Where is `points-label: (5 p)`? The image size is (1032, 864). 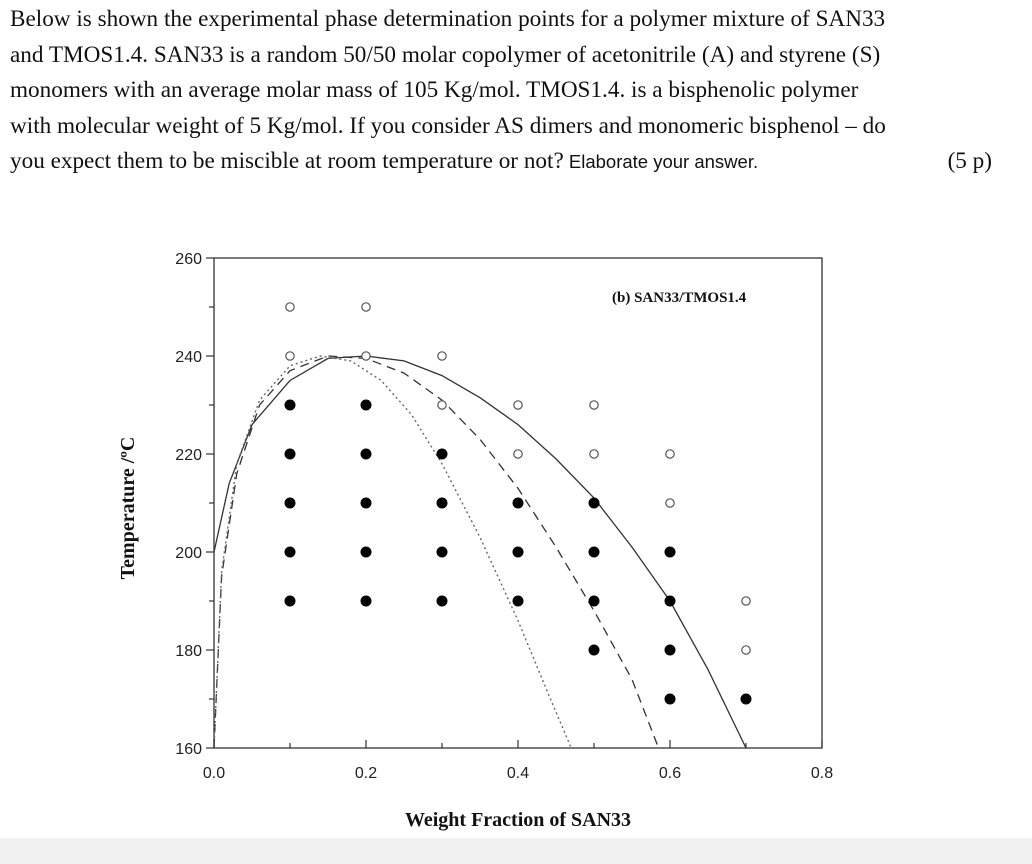 points-label: (5 p) is located at coordinates (969, 161).